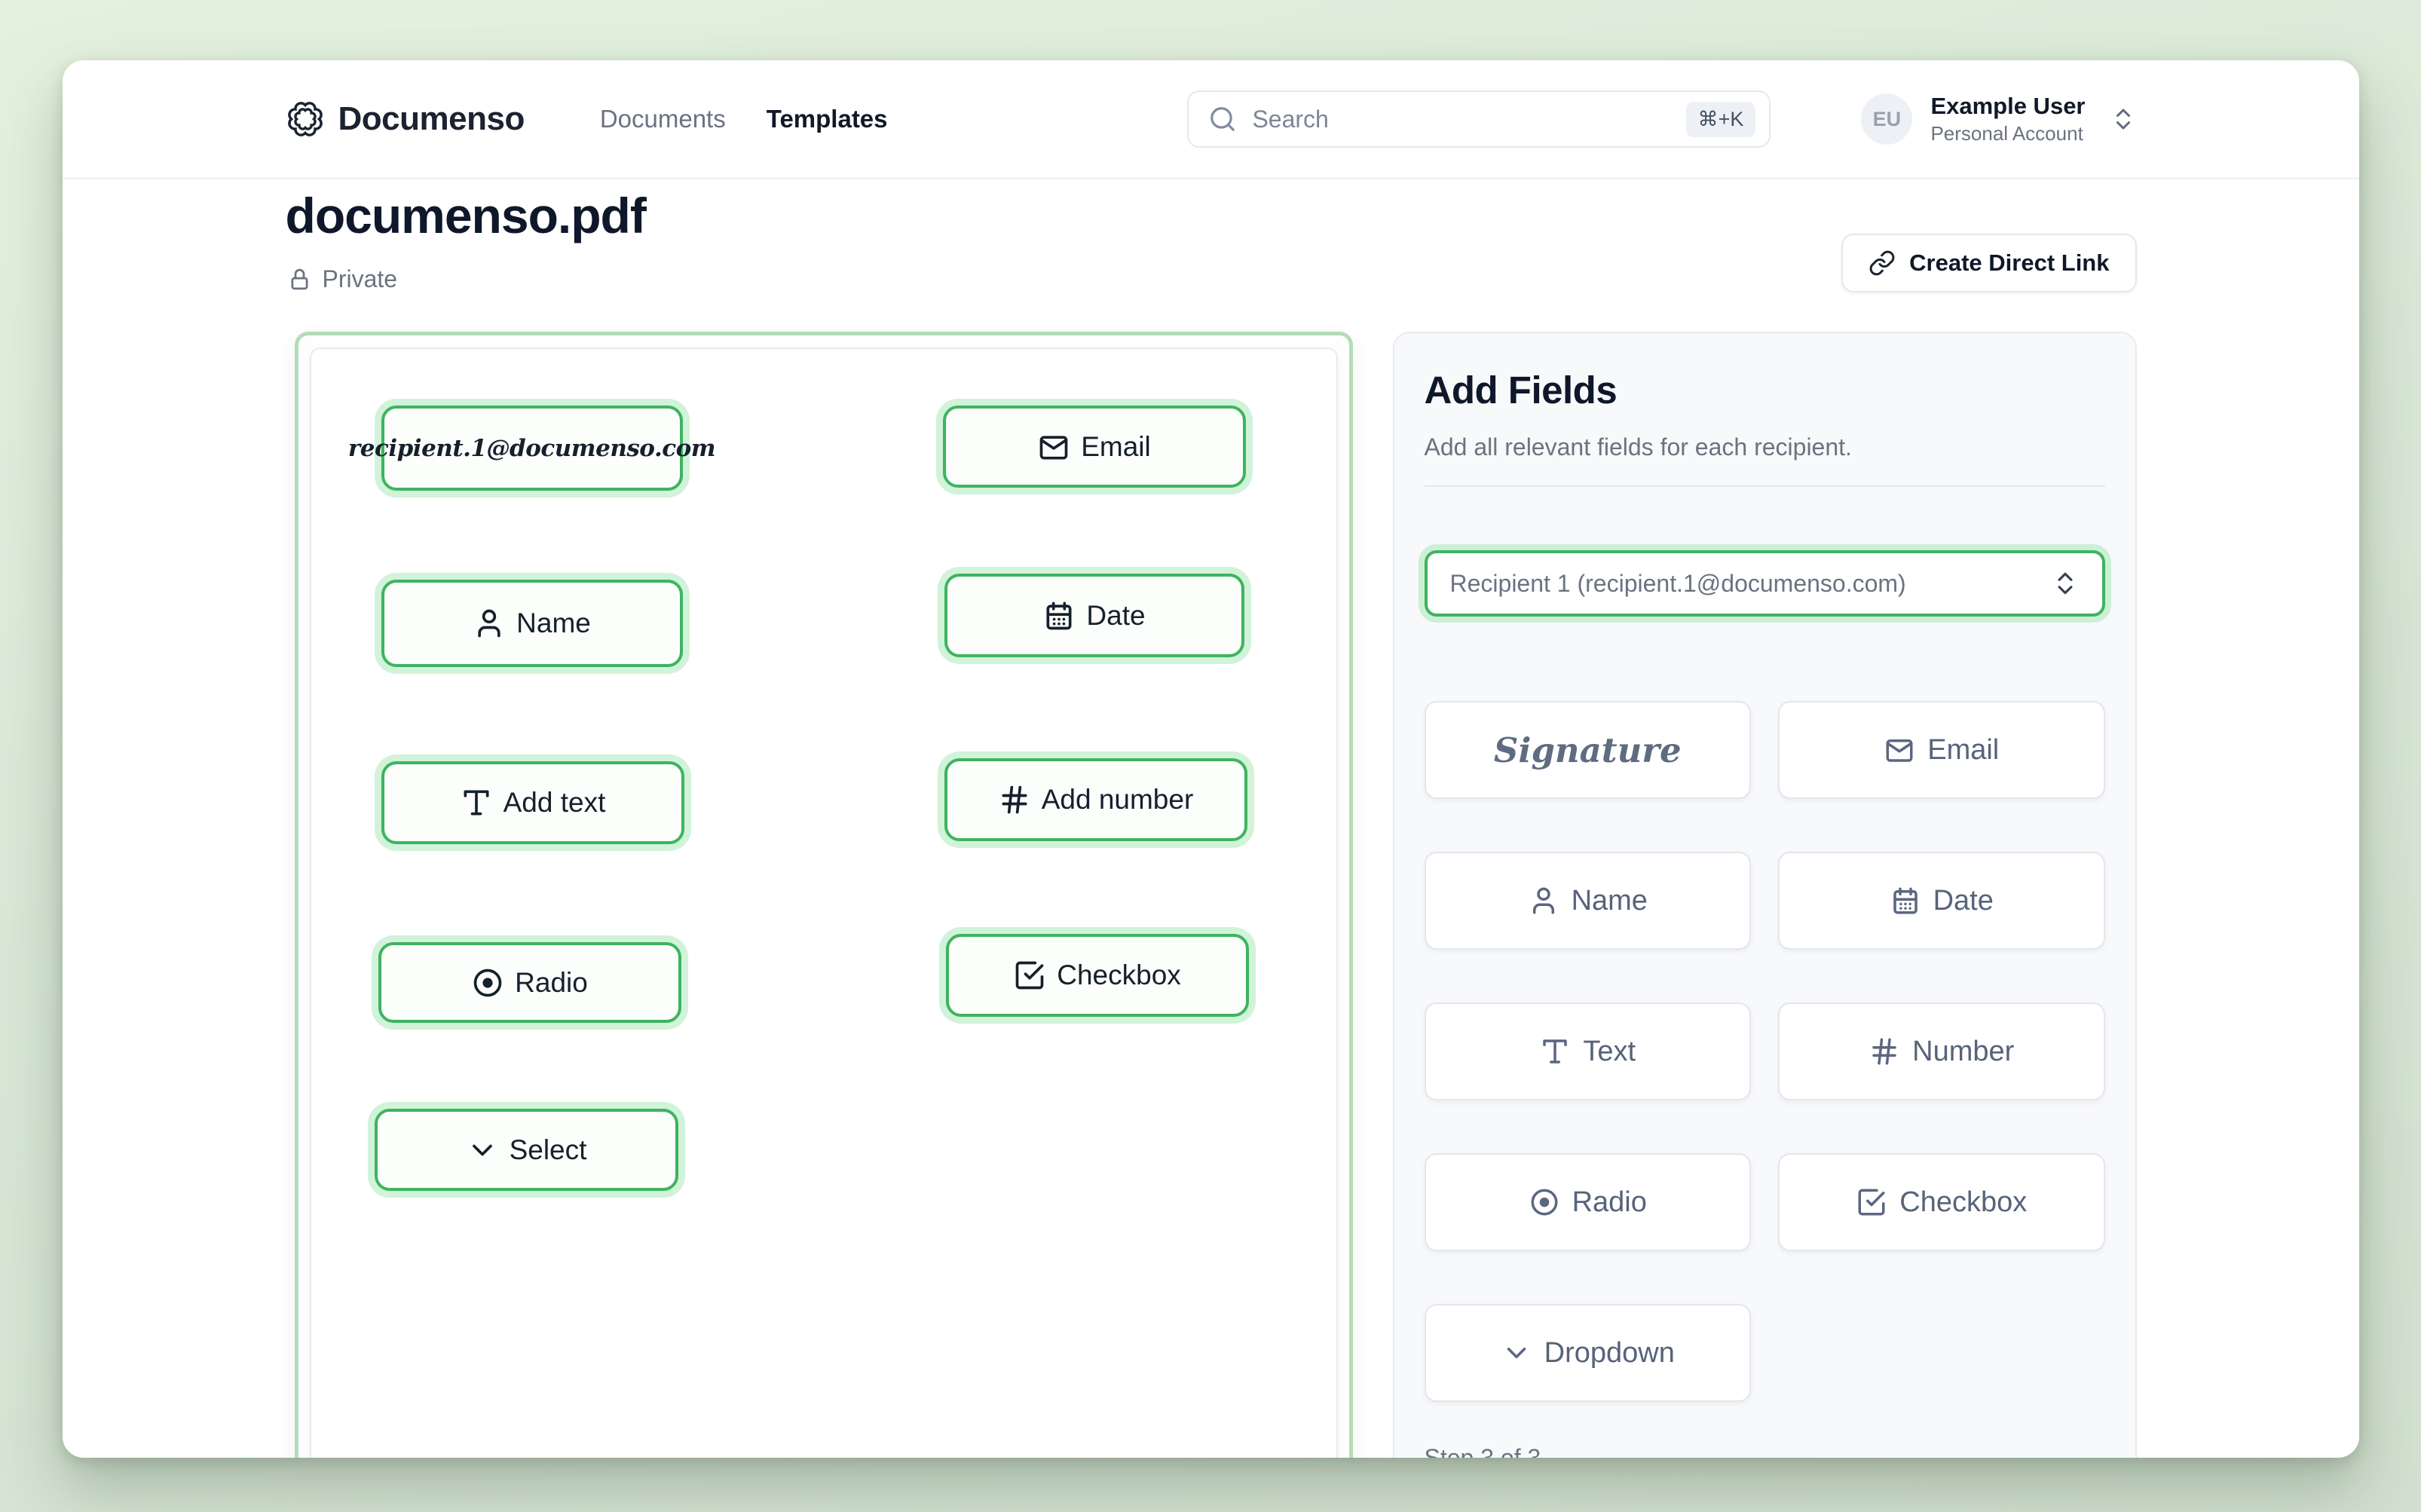  Describe the element at coordinates (300, 279) in the screenshot. I see `lock-icon` at that location.